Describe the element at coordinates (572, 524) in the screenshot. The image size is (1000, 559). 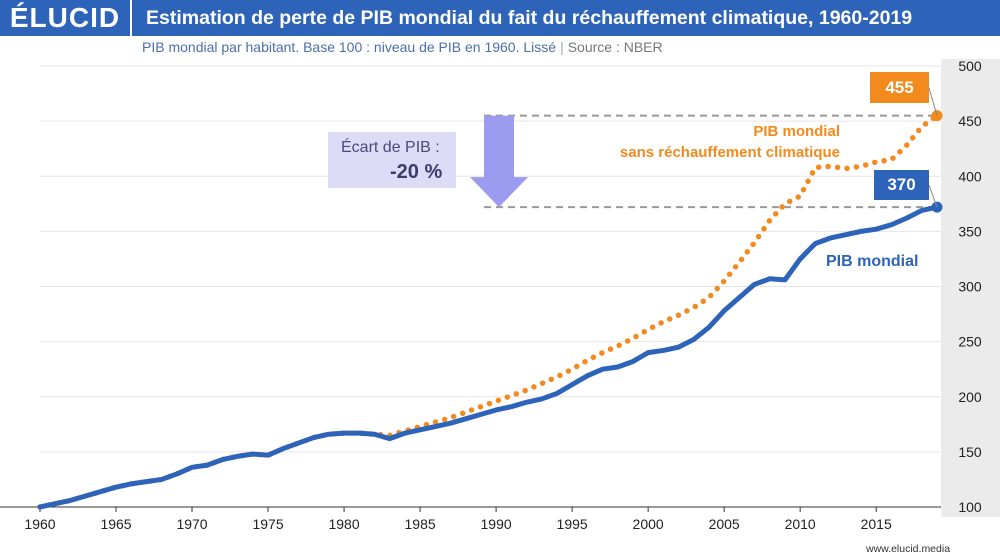
I see `x-tick-label: 1995` at that location.